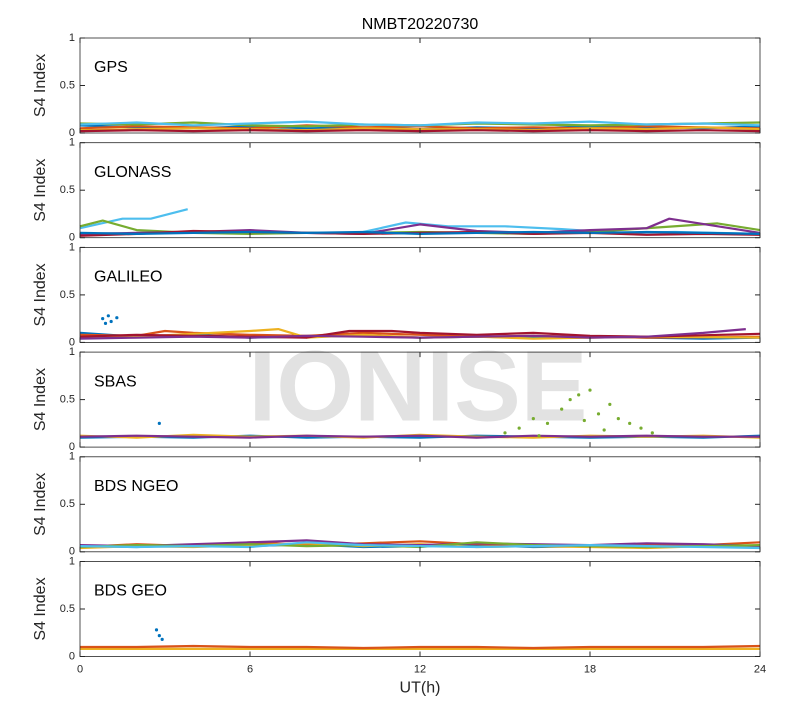  I want to click on watermark: IONISE, so click(418, 386).